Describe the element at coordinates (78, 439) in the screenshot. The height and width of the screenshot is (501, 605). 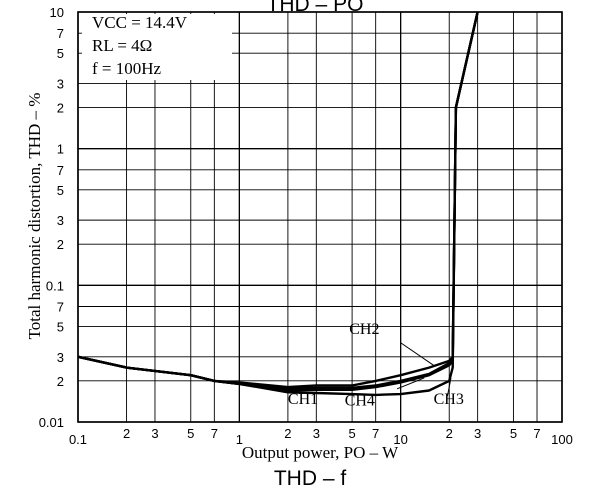
I see `x-tick-label: 0.1` at that location.